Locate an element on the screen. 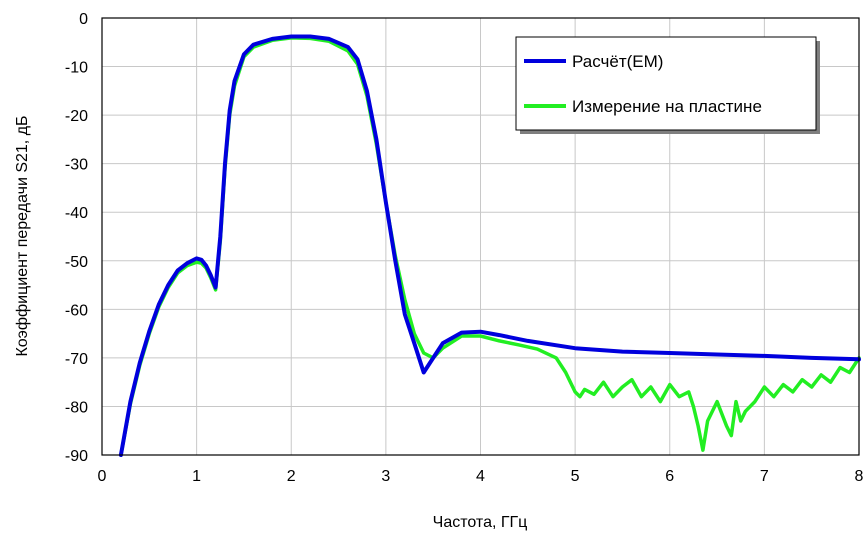 The width and height of the screenshot is (866, 534). x-tick-label: 3 is located at coordinates (385, 476).